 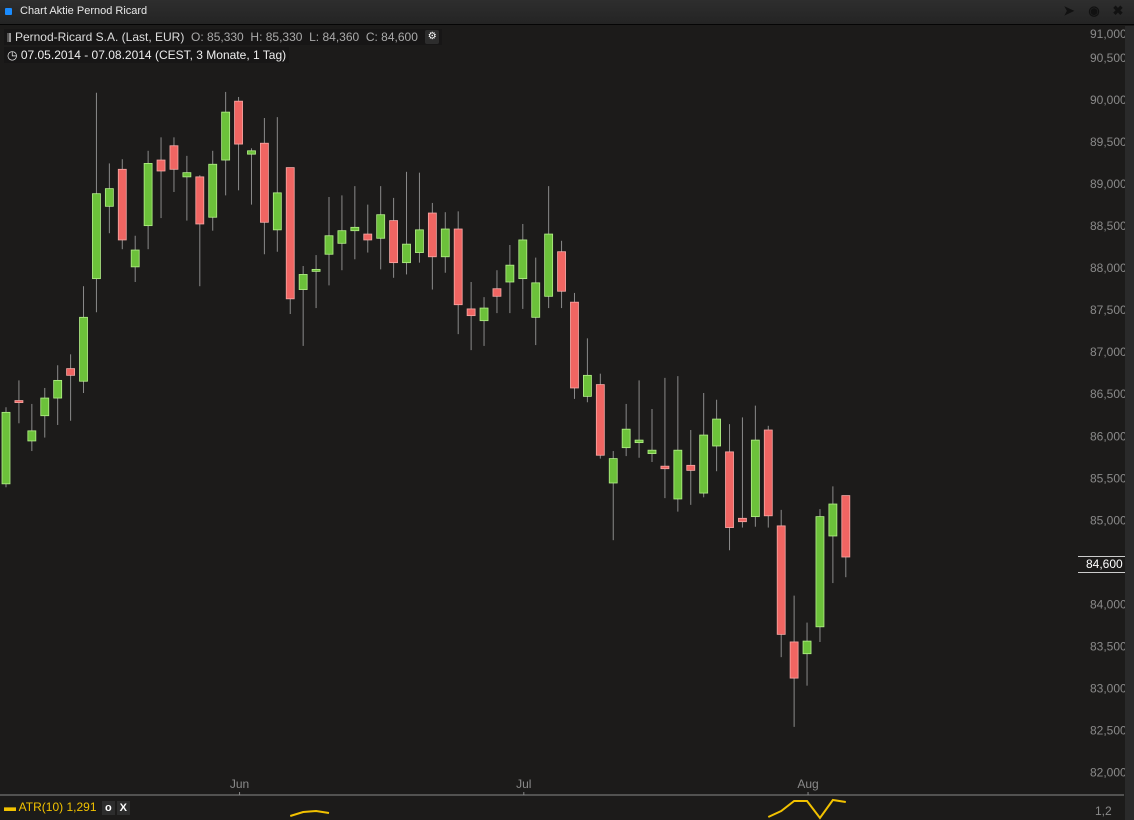 I want to click on x-tick-label: Jun, so click(x=239, y=784).